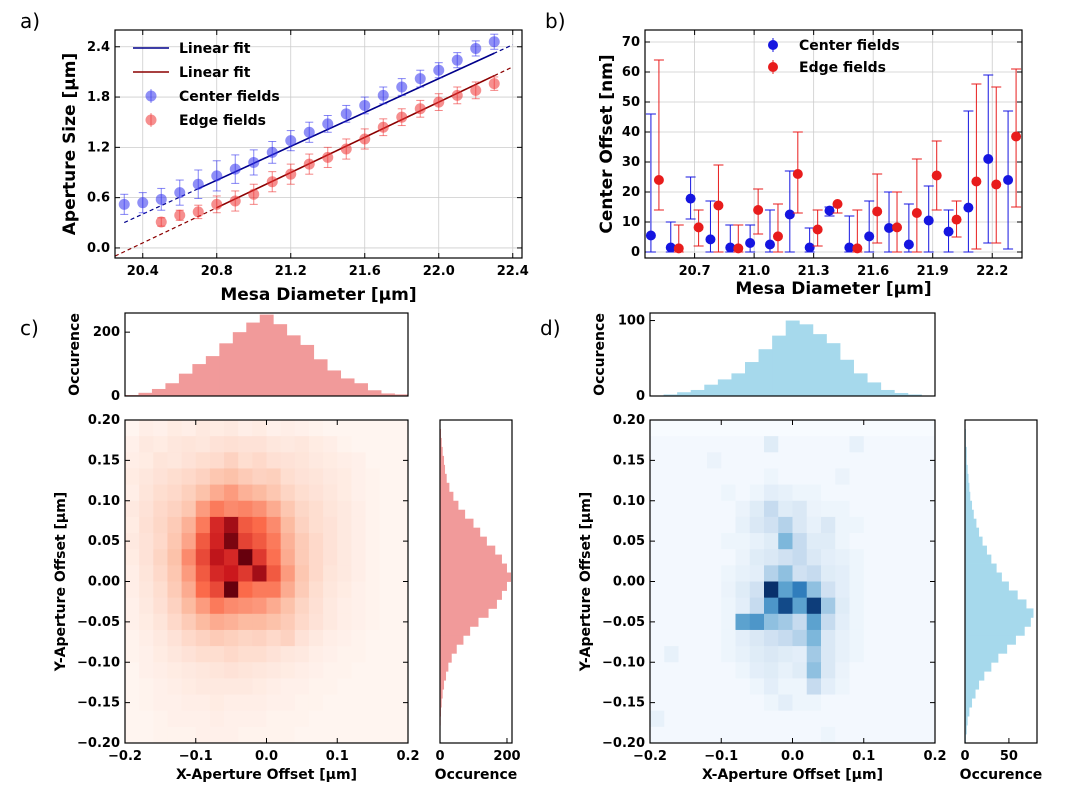  I want to click on panel-b-xlabel: Mesa Diameter [μm], so click(833, 289).